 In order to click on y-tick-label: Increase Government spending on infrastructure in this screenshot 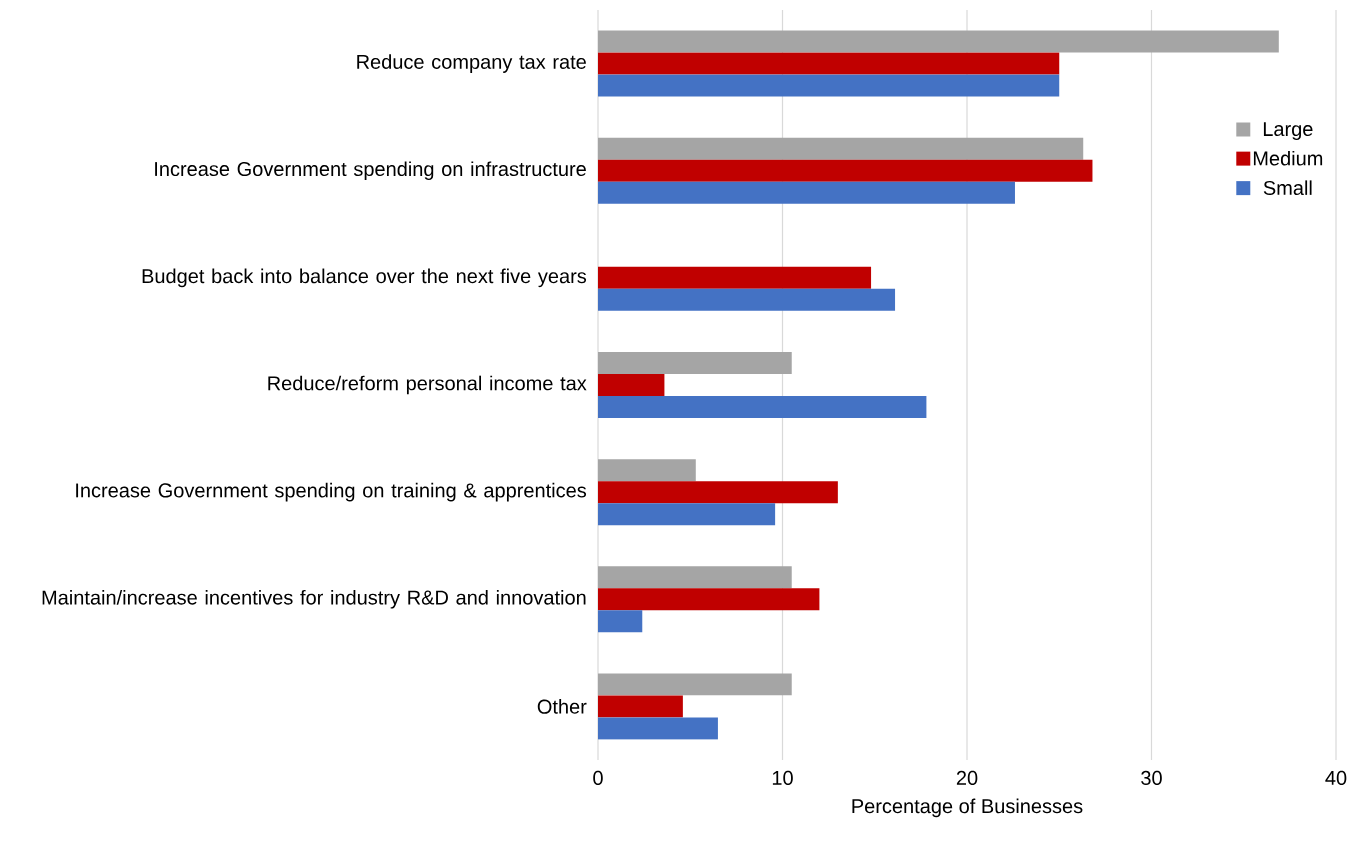, I will do `click(370, 171)`.